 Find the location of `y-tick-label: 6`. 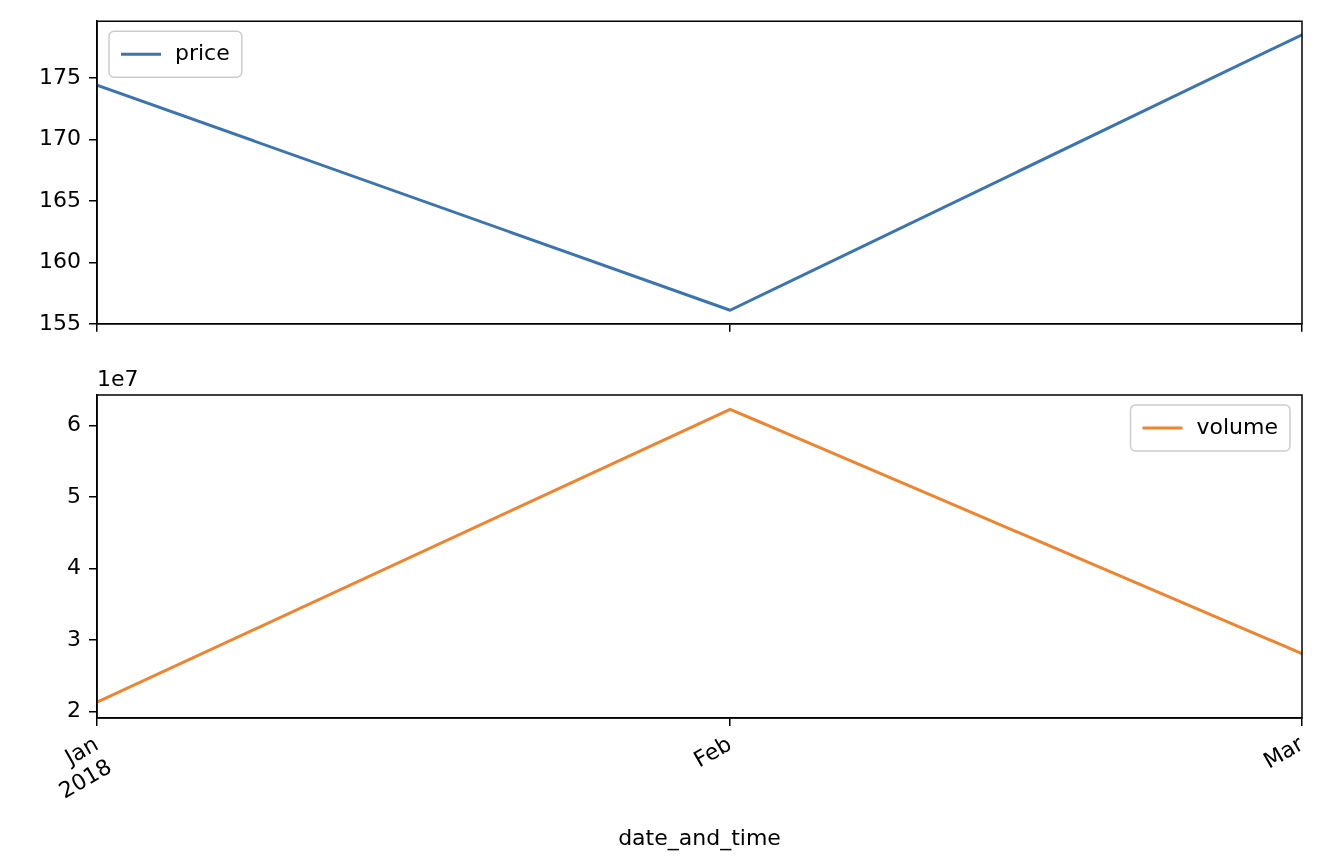

y-tick-label: 6 is located at coordinates (74, 424).